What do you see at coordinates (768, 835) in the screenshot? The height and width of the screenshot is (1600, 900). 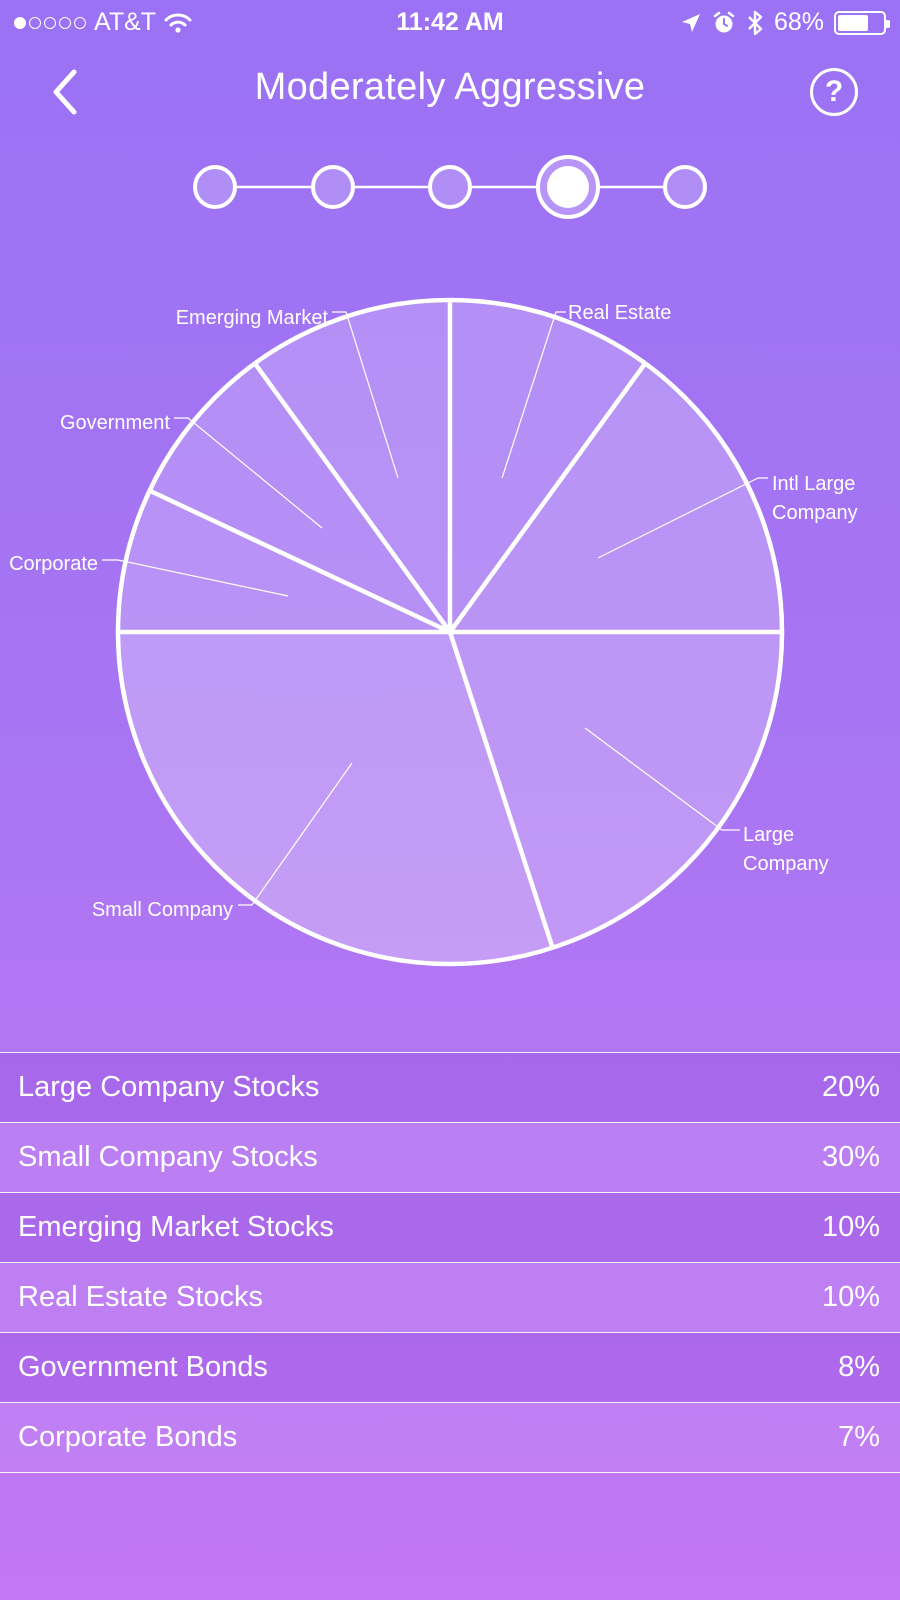 I see `pie-slice-label: Large` at bounding box center [768, 835].